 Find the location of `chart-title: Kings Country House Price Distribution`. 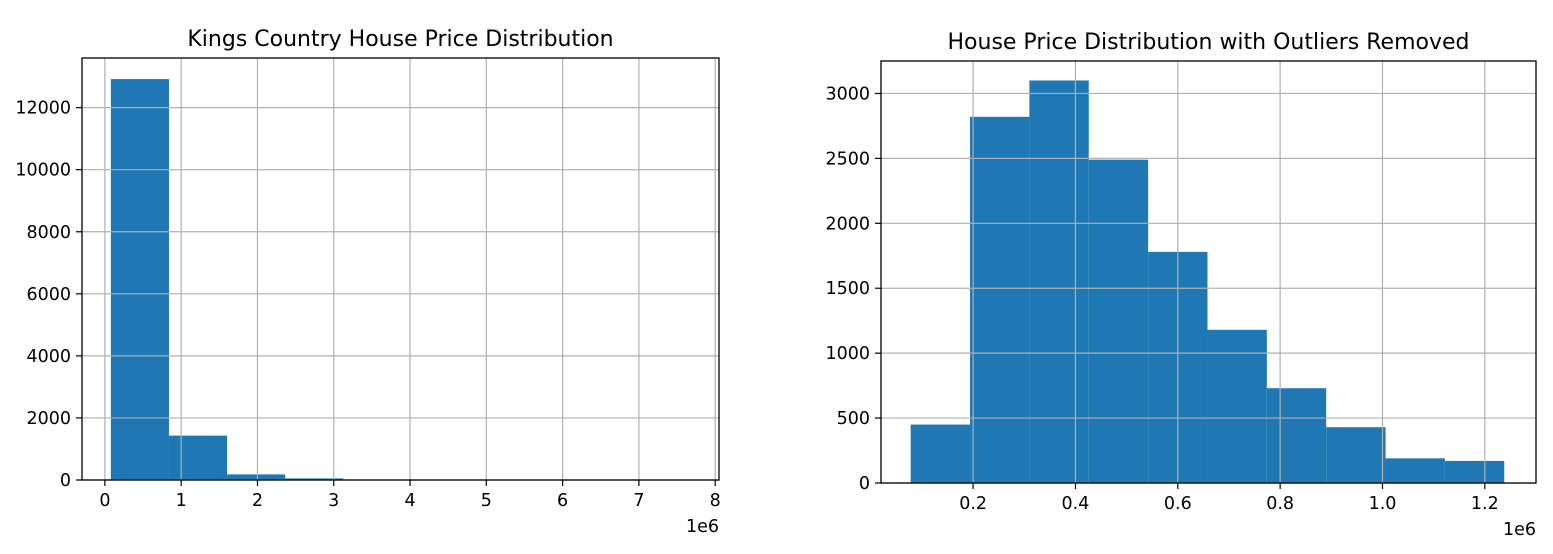

chart-title: Kings Country House Price Distribution is located at coordinates (400, 39).